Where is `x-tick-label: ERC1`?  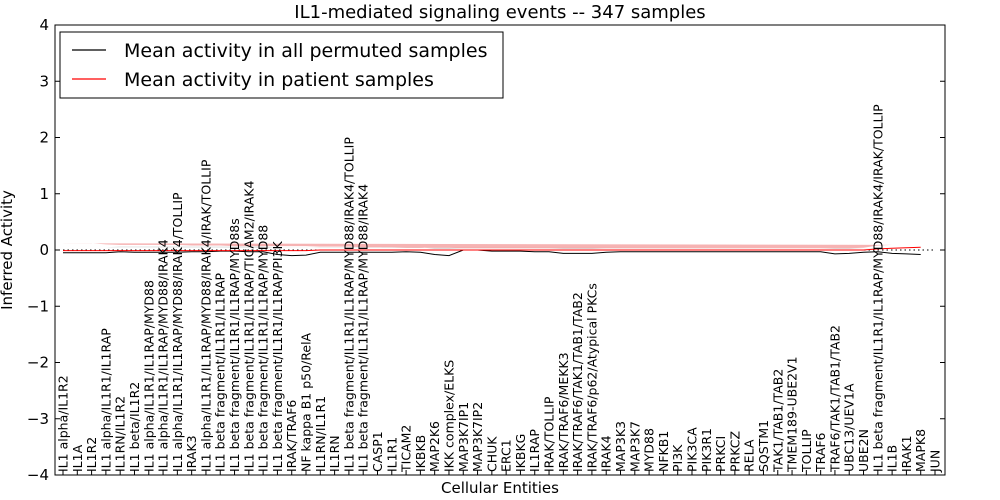 x-tick-label: ERC1 is located at coordinates (506, 455).